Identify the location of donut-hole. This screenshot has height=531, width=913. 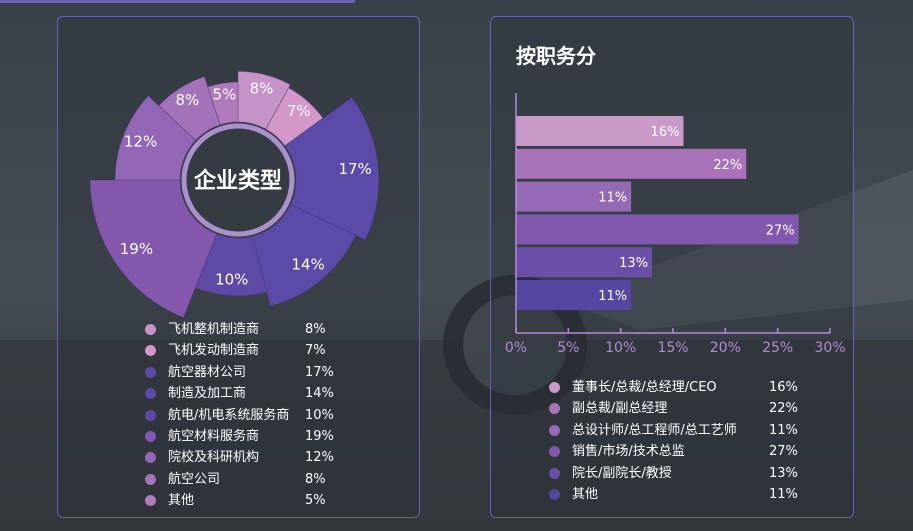
(238, 180).